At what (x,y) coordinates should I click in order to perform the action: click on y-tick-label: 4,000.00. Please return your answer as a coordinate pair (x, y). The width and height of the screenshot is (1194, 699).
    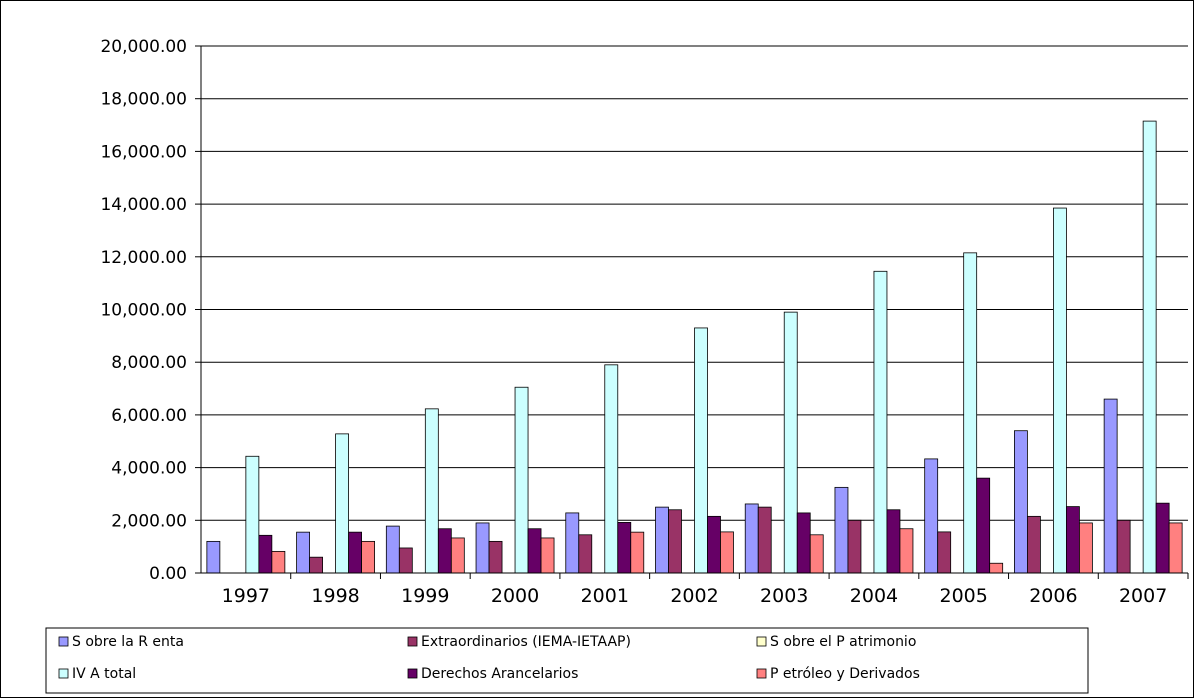
    Looking at the image, I should click on (149, 469).